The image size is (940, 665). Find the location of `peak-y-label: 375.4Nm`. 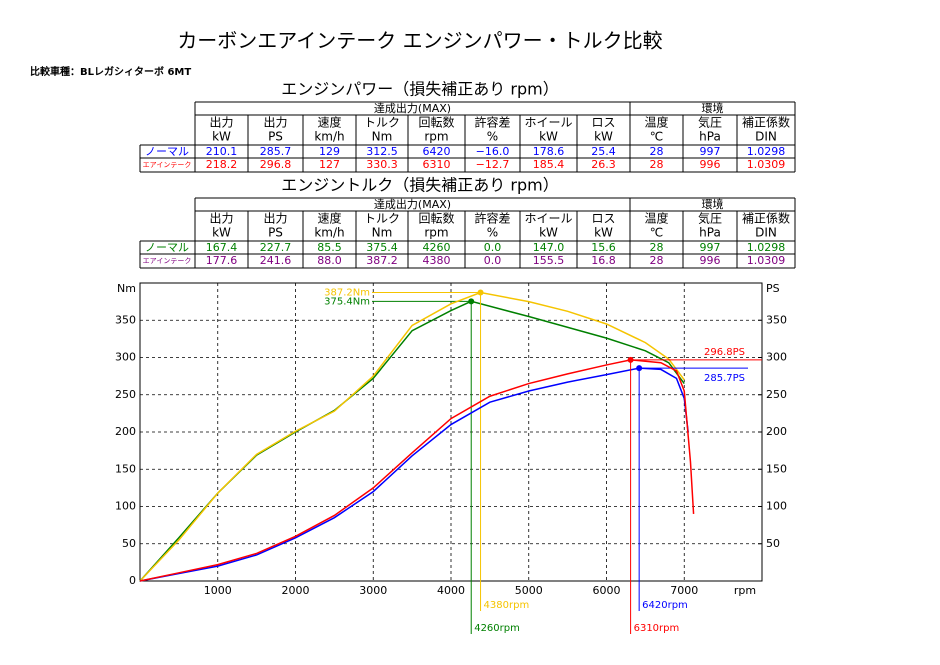

peak-y-label: 375.4Nm is located at coordinates (347, 301).